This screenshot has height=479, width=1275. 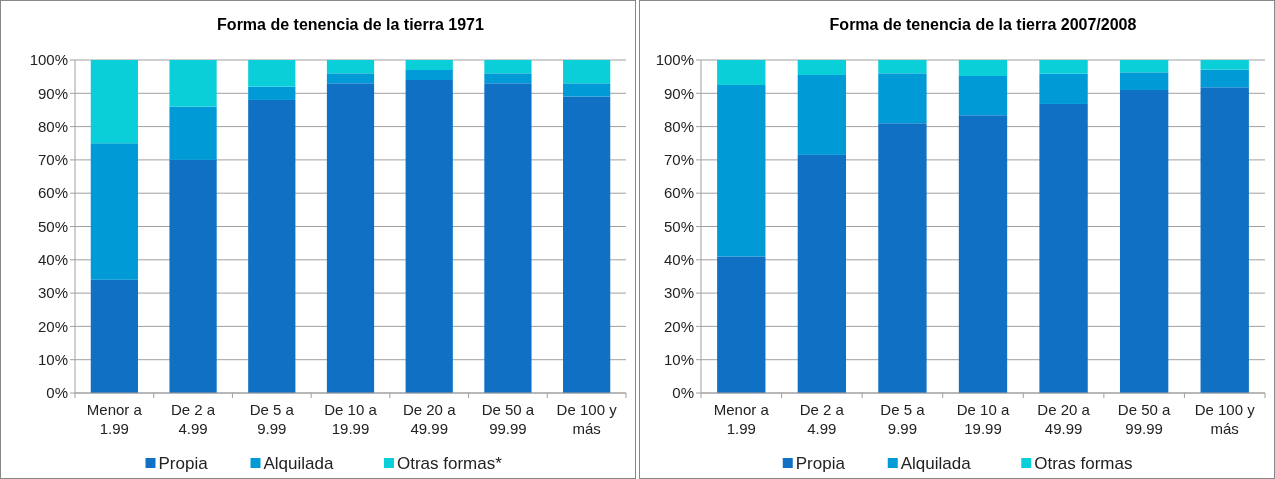 What do you see at coordinates (450, 463) in the screenshot?
I see `legend-label: Otras formas*` at bounding box center [450, 463].